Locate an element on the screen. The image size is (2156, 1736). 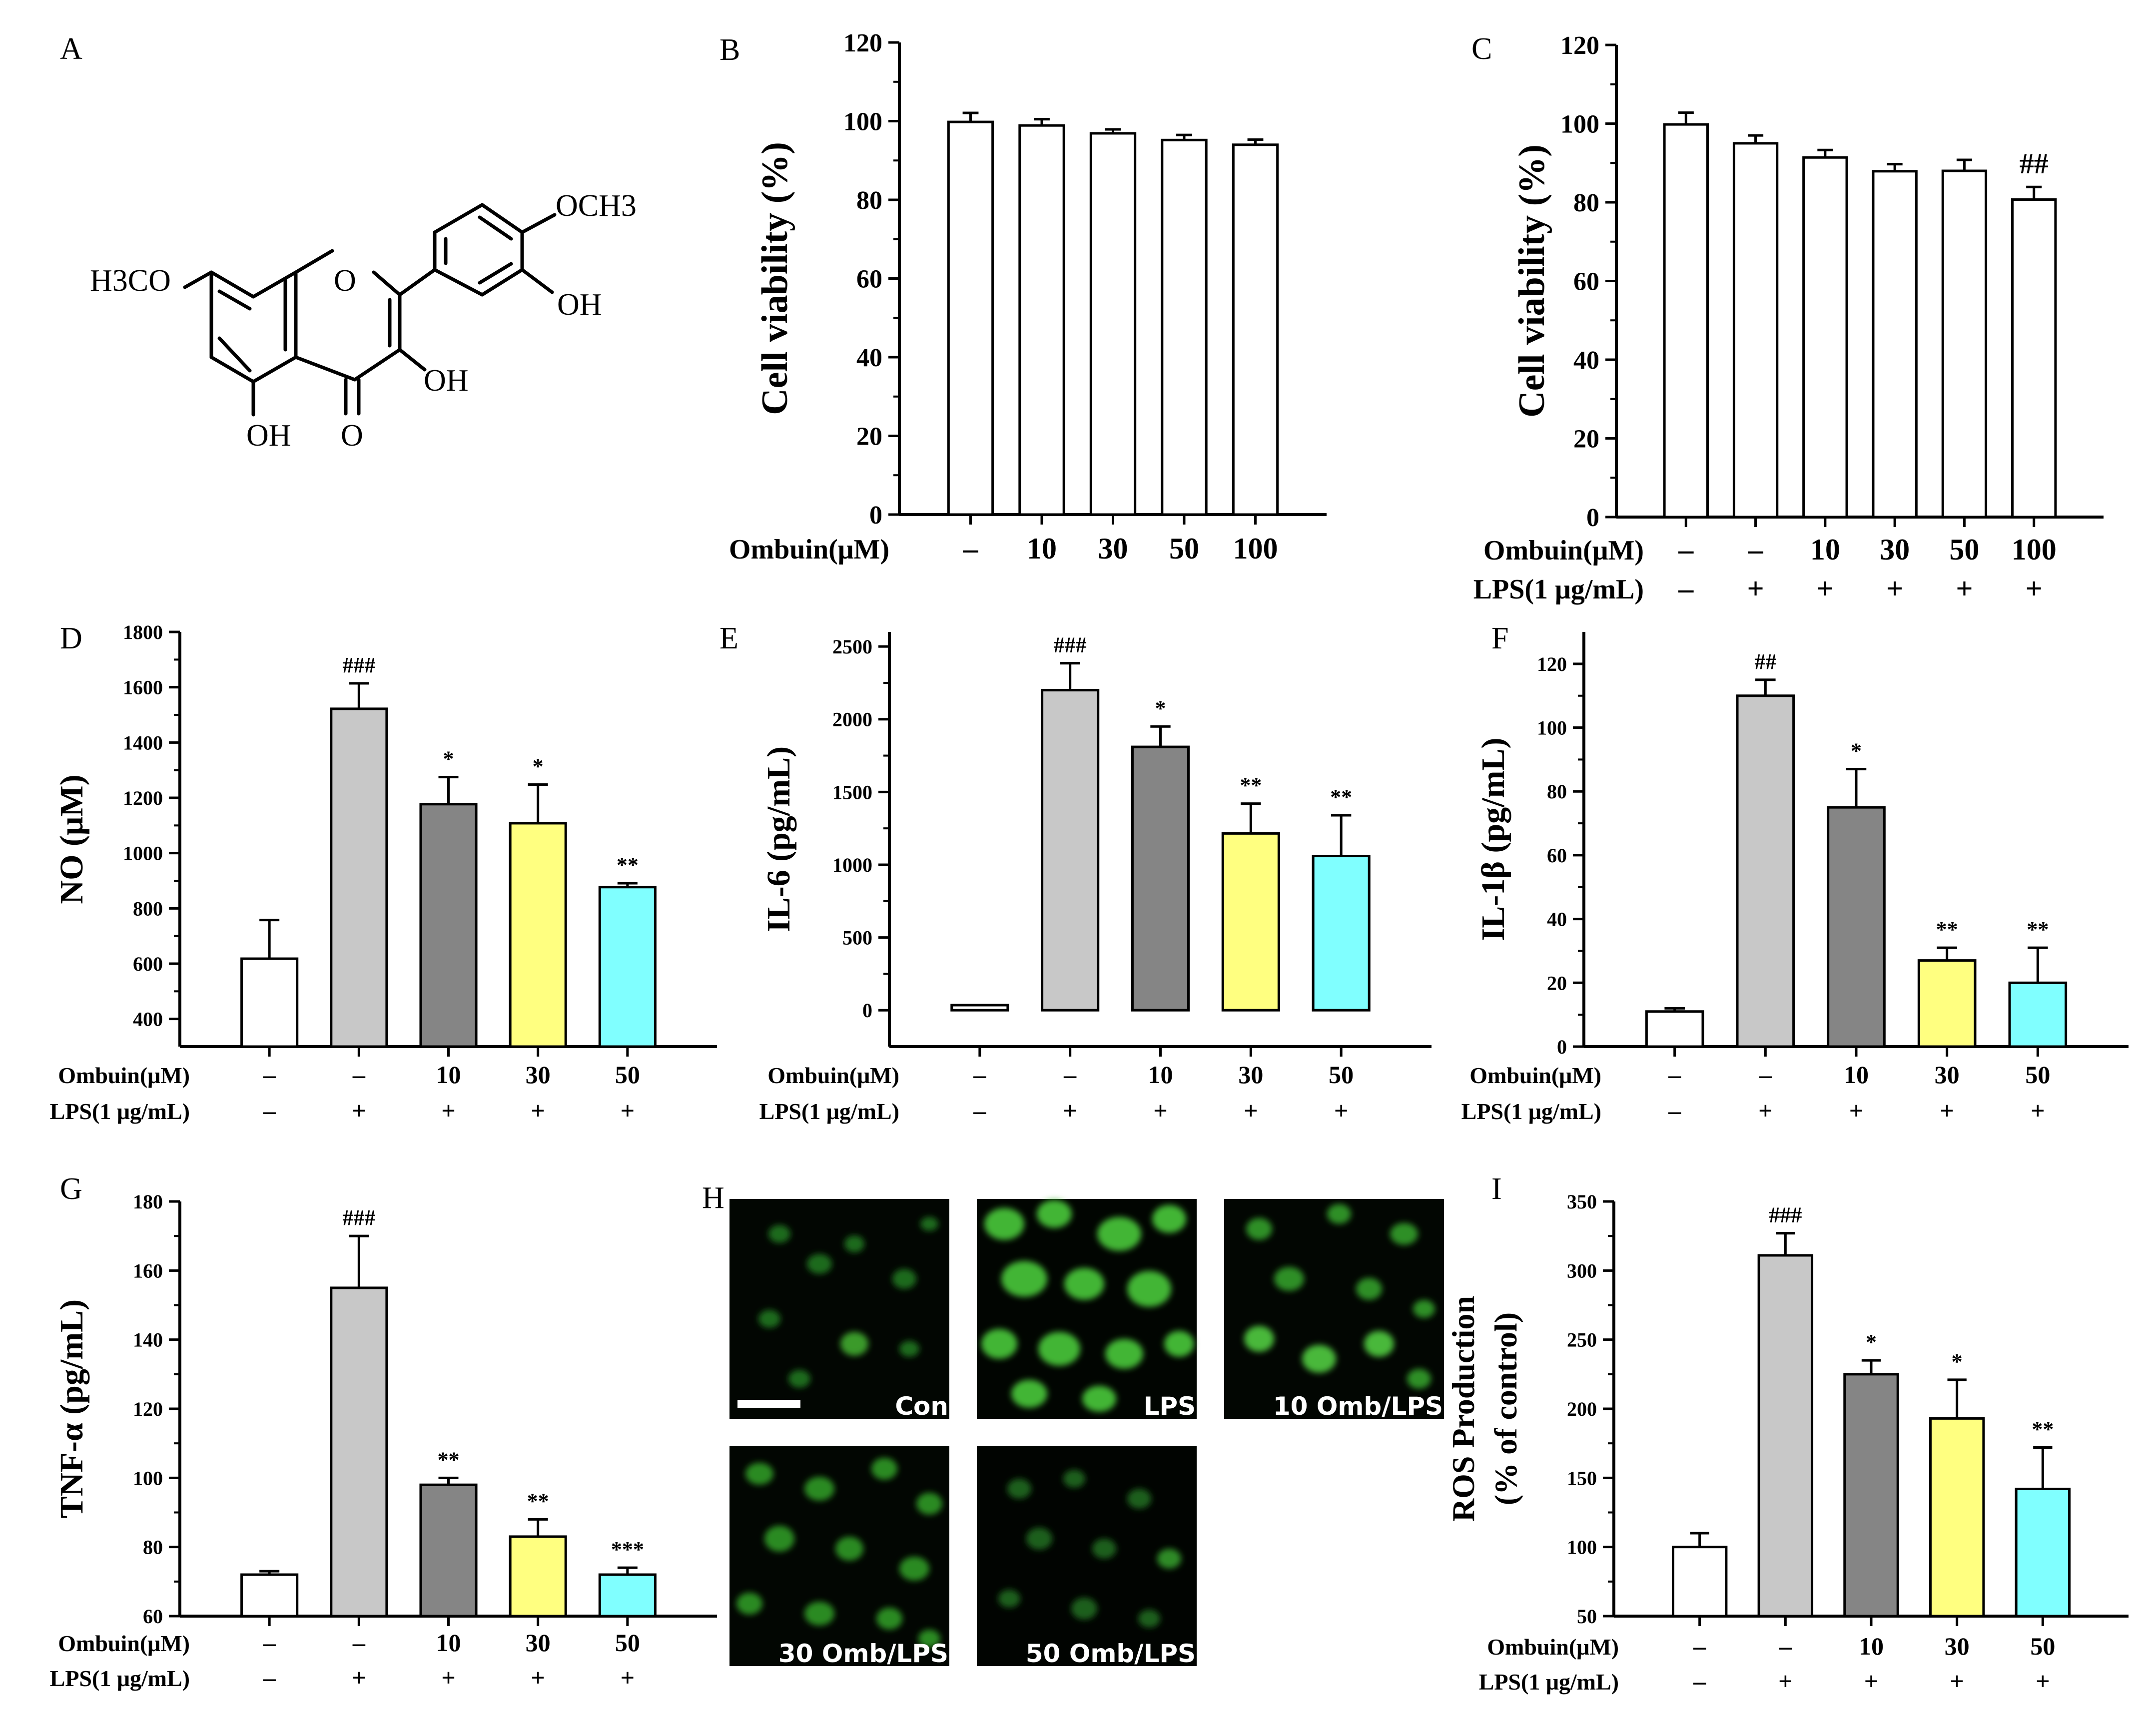
y-tick-label: 1000 is located at coordinates (143, 853).